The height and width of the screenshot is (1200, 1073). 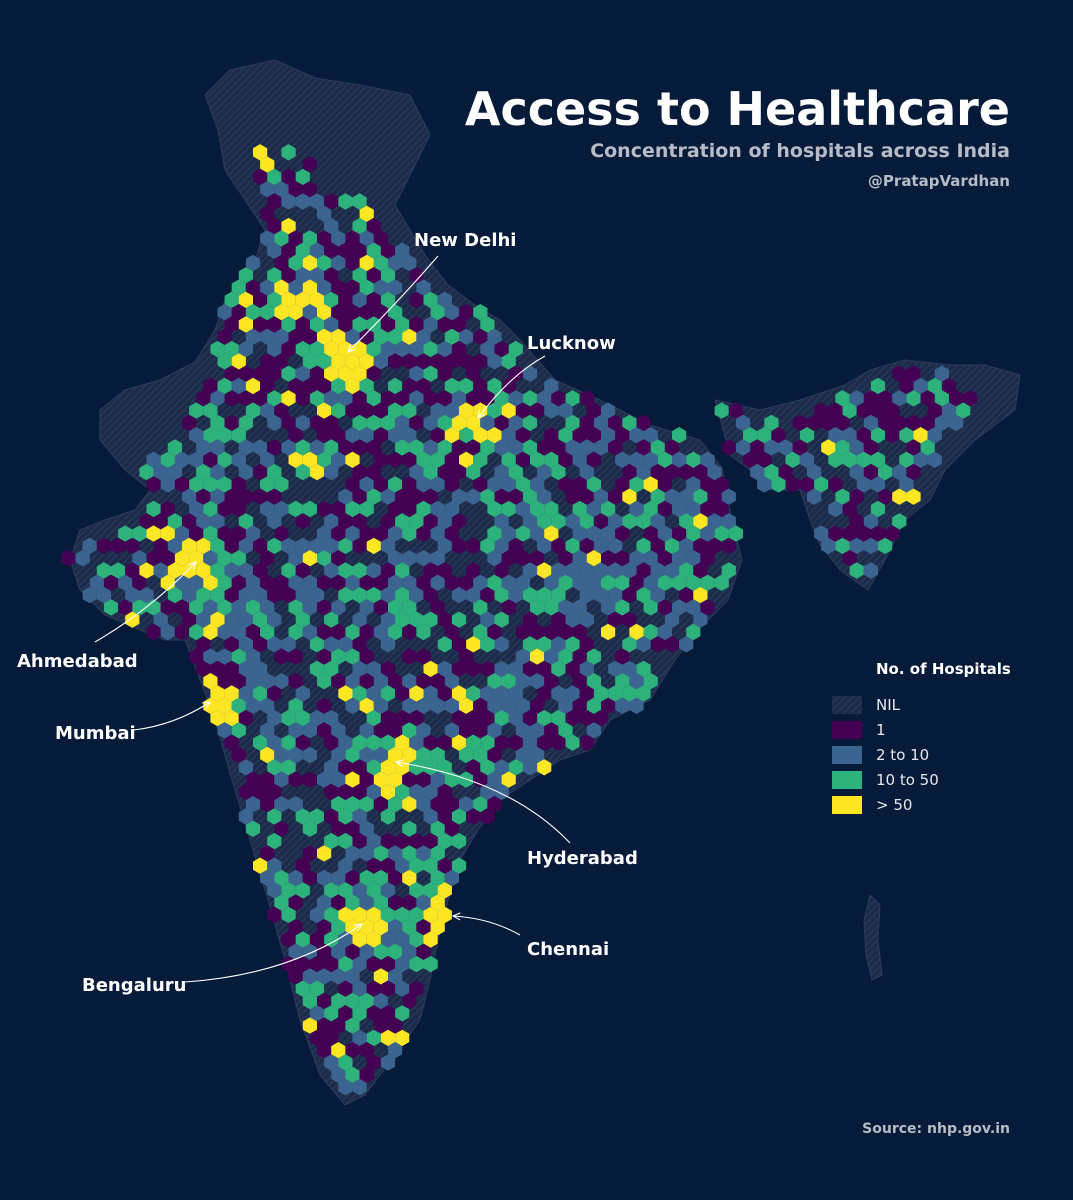 I want to click on arrow-chennai-head, so click(x=456, y=916).